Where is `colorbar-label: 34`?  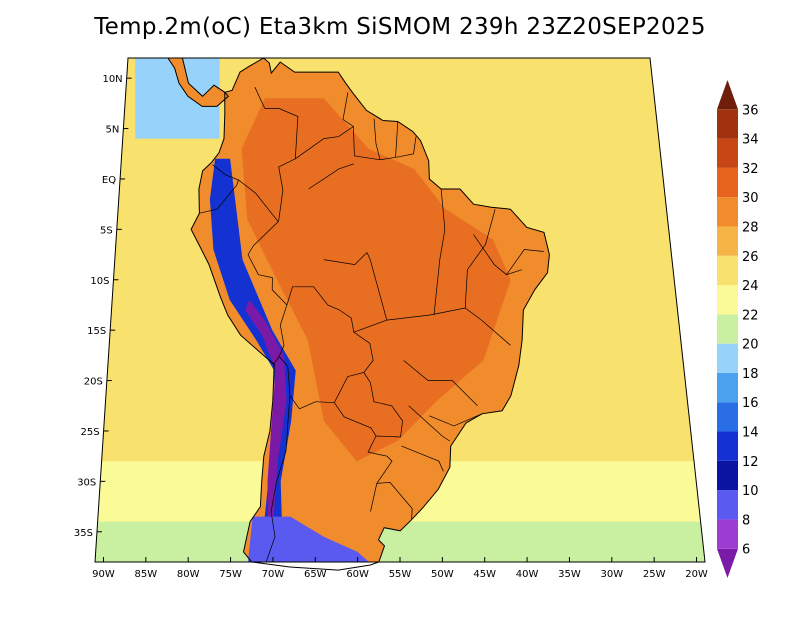 colorbar-label: 34 is located at coordinates (750, 140).